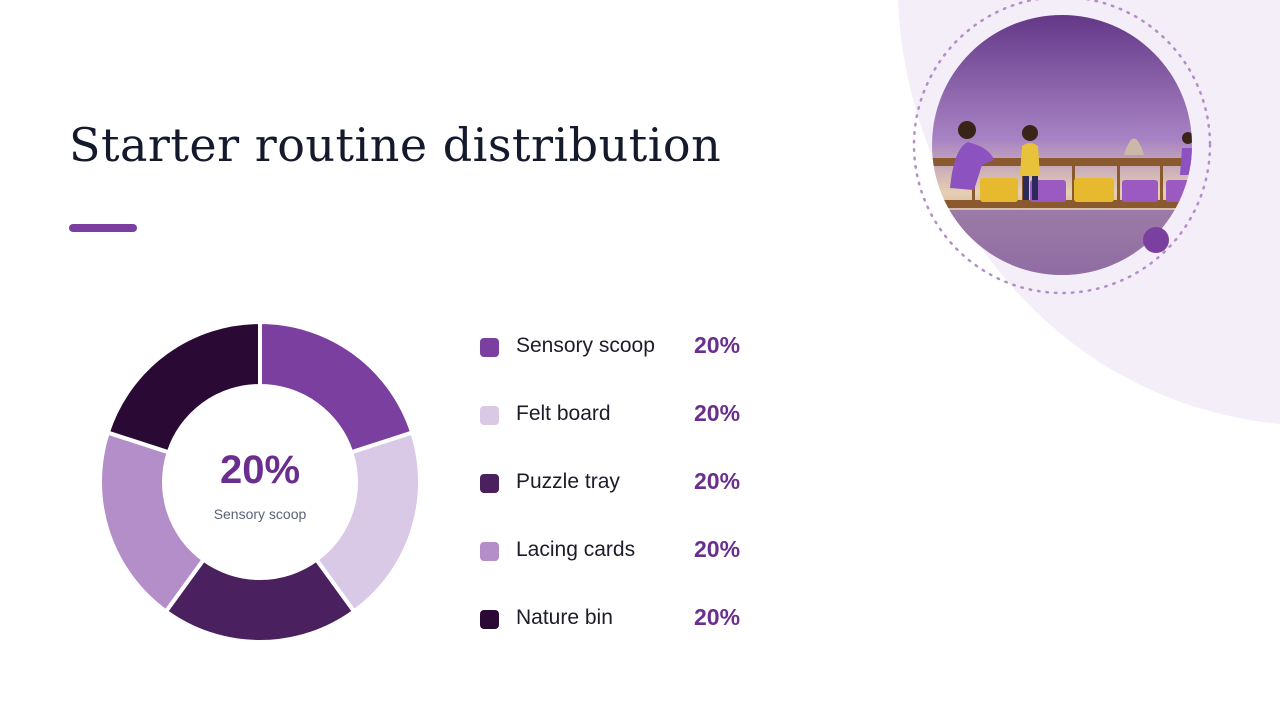 The height and width of the screenshot is (720, 1280). I want to click on legend-label-puzzle-tray: Puzzle tray, so click(568, 481).